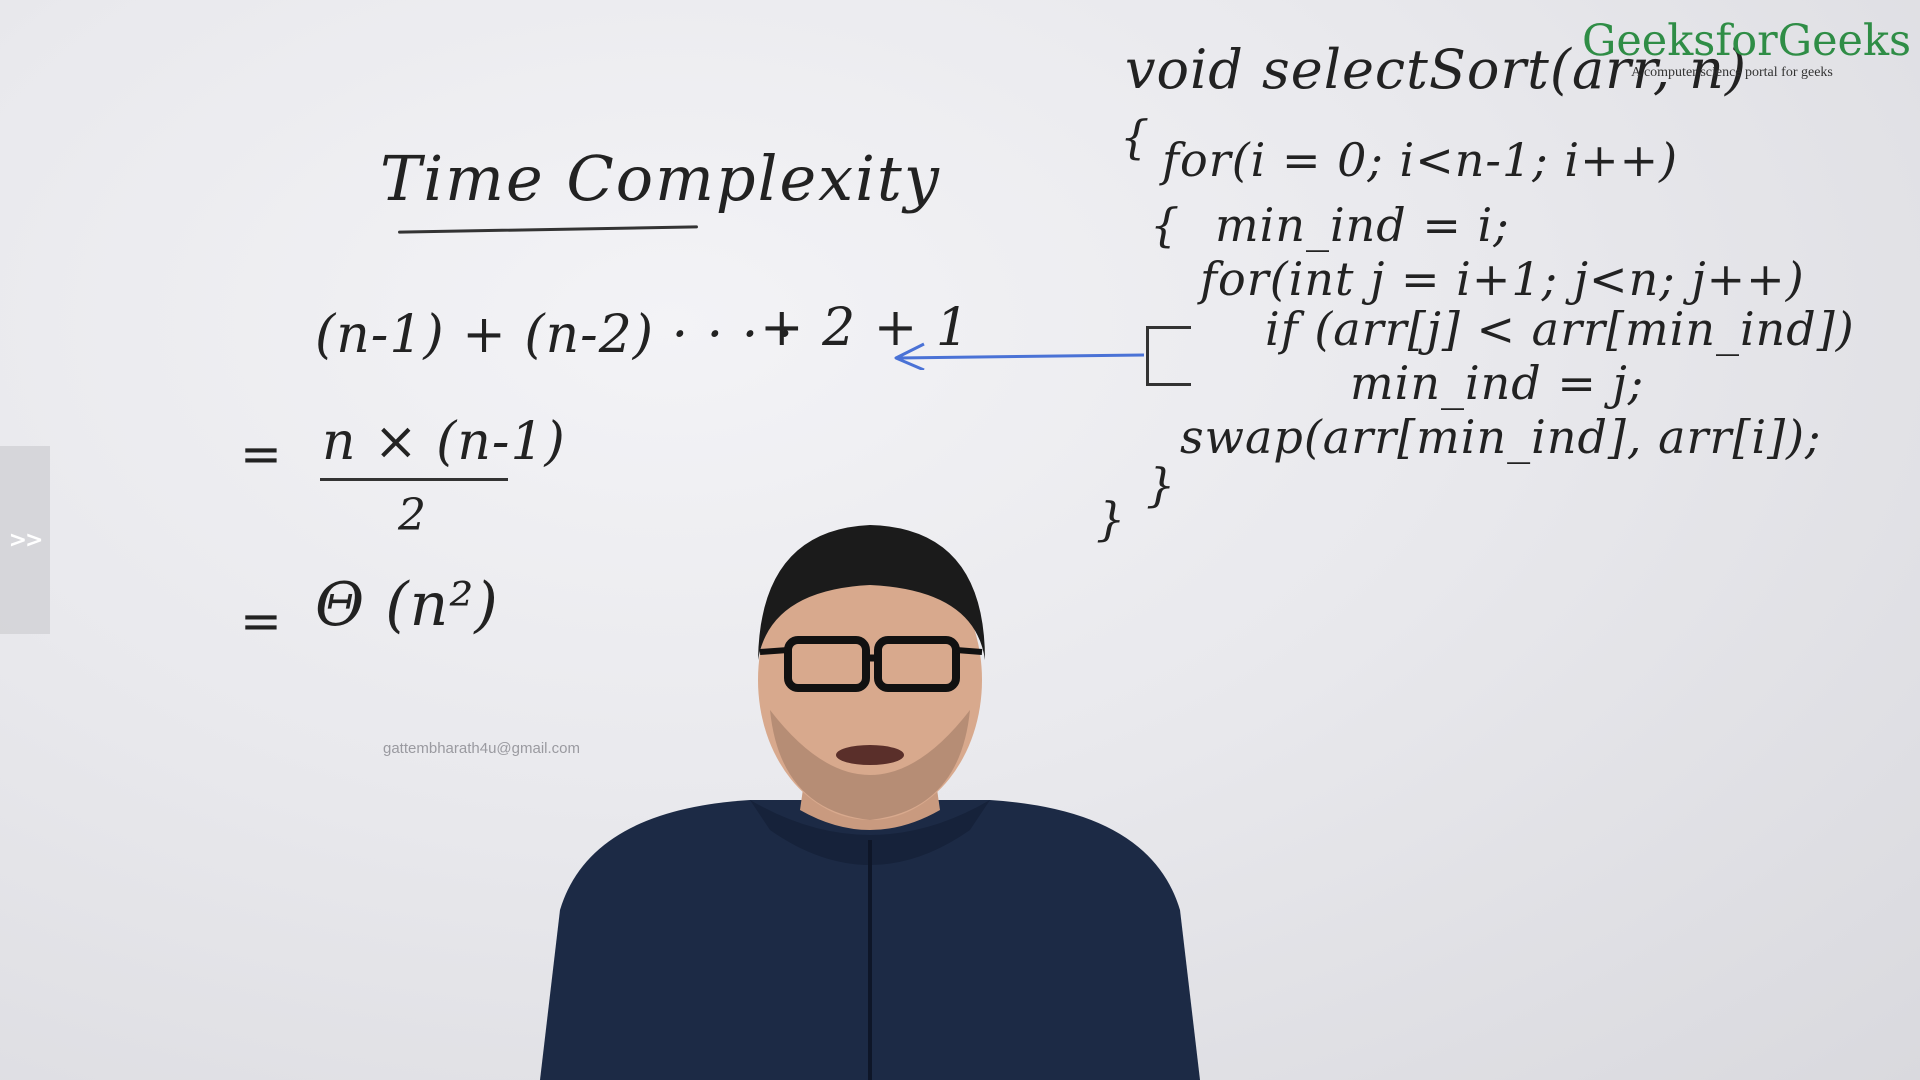 The image size is (1920, 1080). I want to click on logo-name: GeeksforGeeks, so click(1747, 41).